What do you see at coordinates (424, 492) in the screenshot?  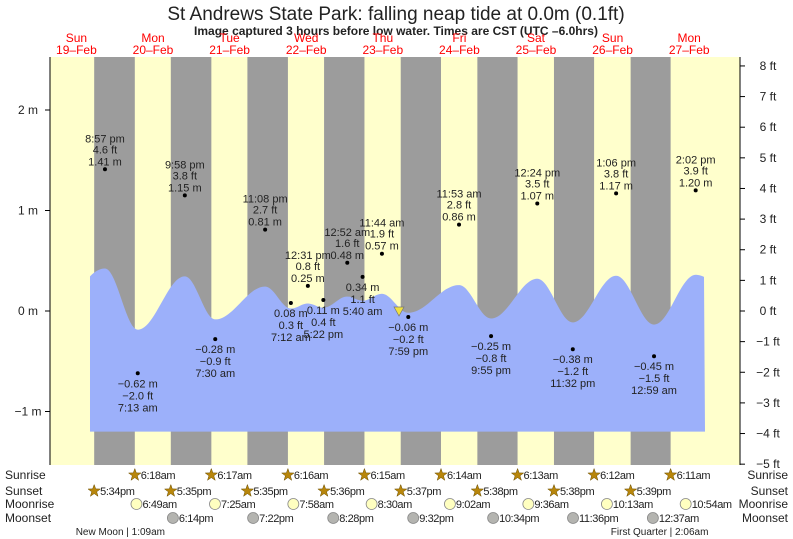 I see `sunset-time: 5:37pm` at bounding box center [424, 492].